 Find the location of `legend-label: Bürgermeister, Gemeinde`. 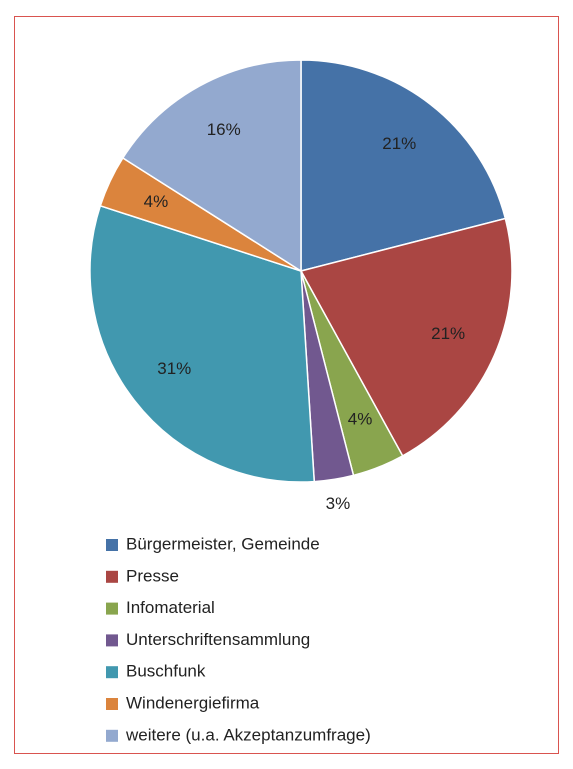

legend-label: Bürgermeister, Gemeinde is located at coordinates (223, 543).